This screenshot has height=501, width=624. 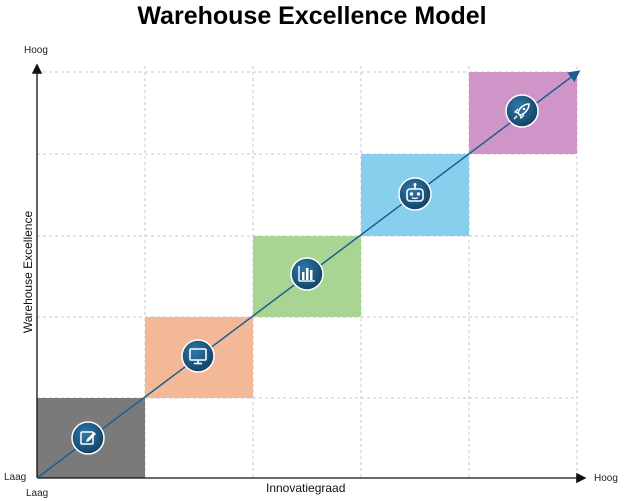 What do you see at coordinates (522, 111) in the screenshot?
I see `rocket-icon` at bounding box center [522, 111].